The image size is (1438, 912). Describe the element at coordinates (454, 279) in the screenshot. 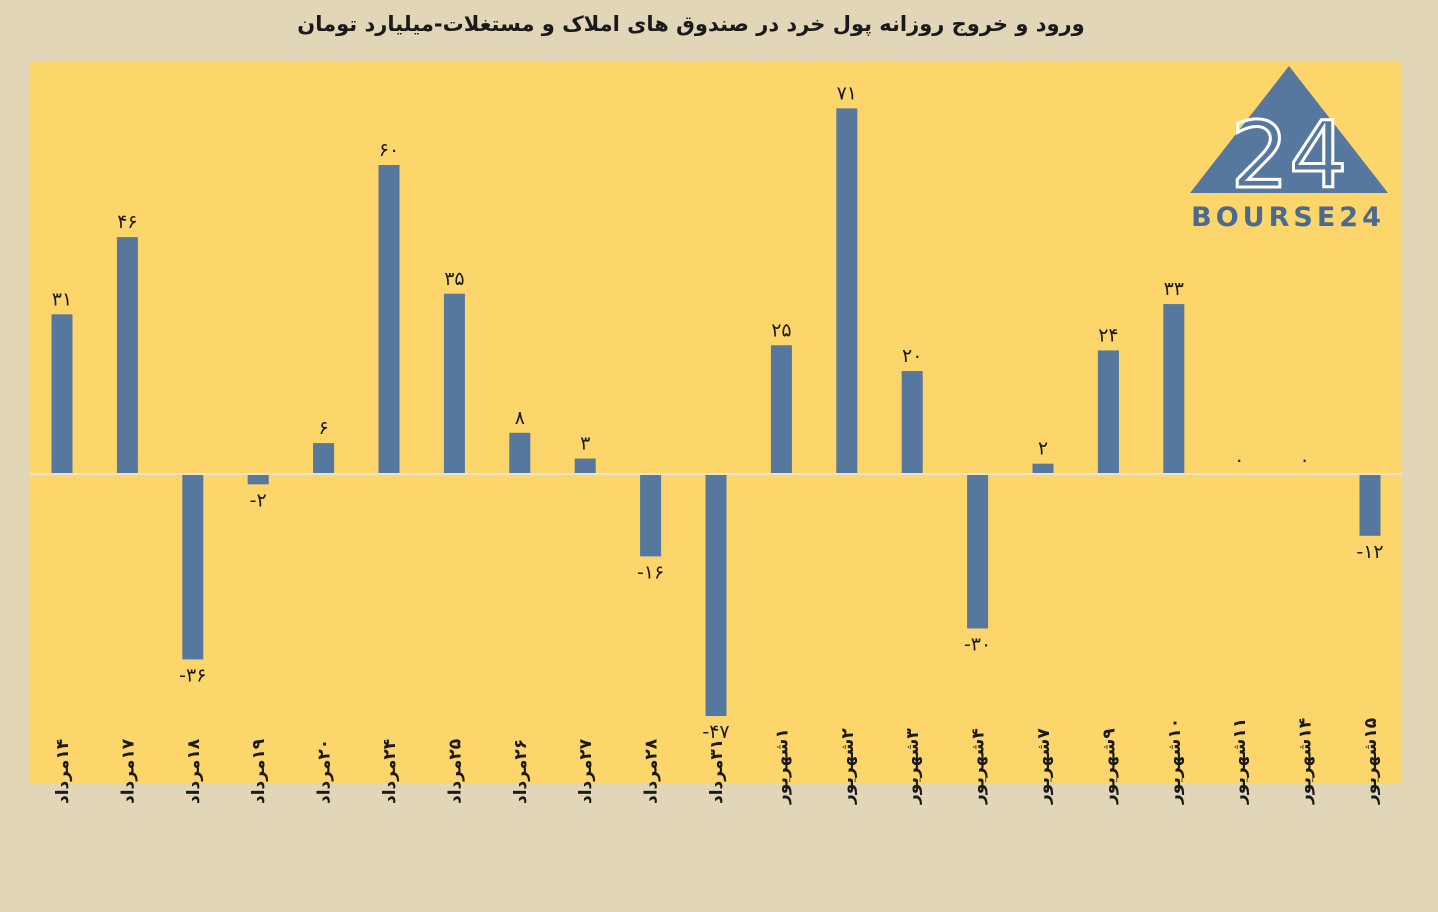

I see `value-label-6: ۳۵` at that location.